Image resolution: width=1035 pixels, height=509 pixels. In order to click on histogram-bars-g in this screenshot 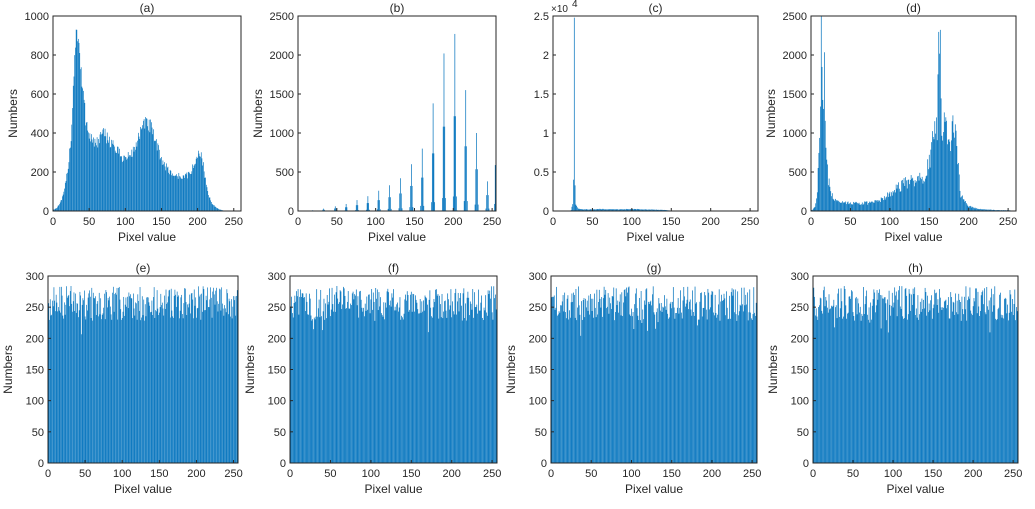, I will do `click(653, 374)`.